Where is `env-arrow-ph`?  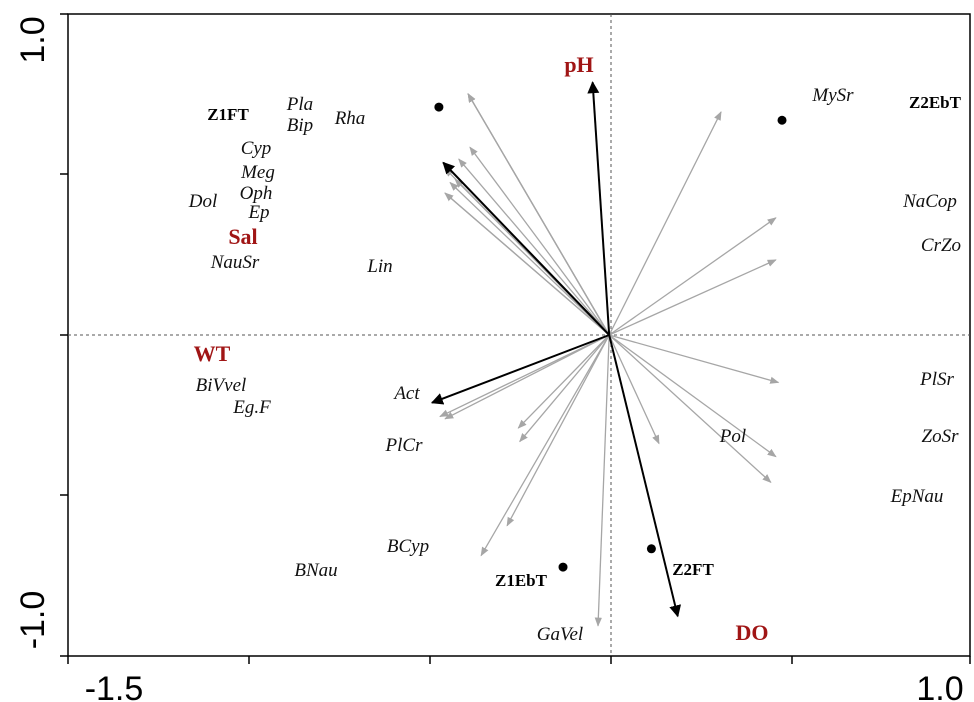 env-arrow-ph is located at coordinates (599, 208).